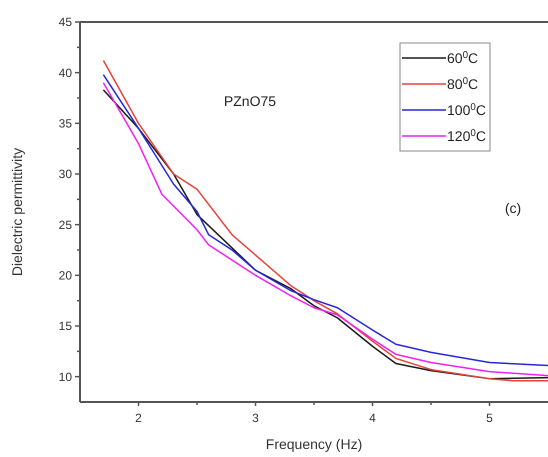  What do you see at coordinates (138, 418) in the screenshot?
I see `x-tick-label: 2` at bounding box center [138, 418].